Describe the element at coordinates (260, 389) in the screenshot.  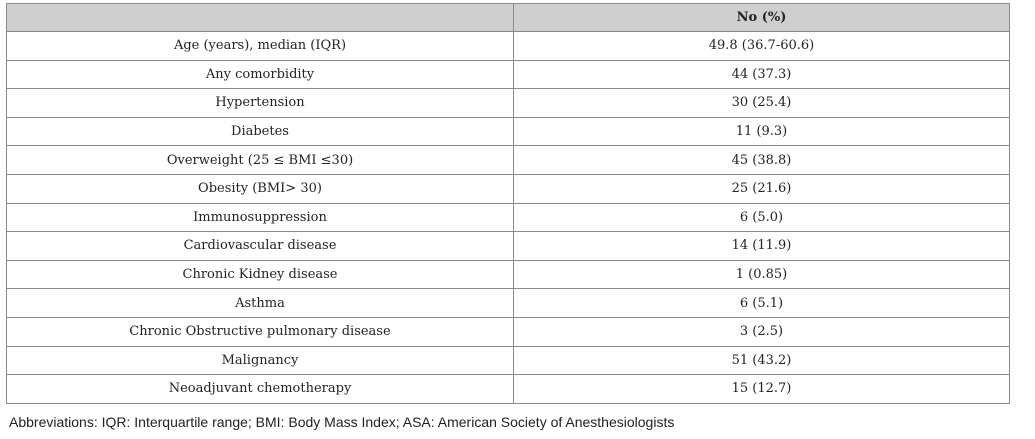
I see `row-label-cell: Neoadjuvant chemotherapy` at that location.